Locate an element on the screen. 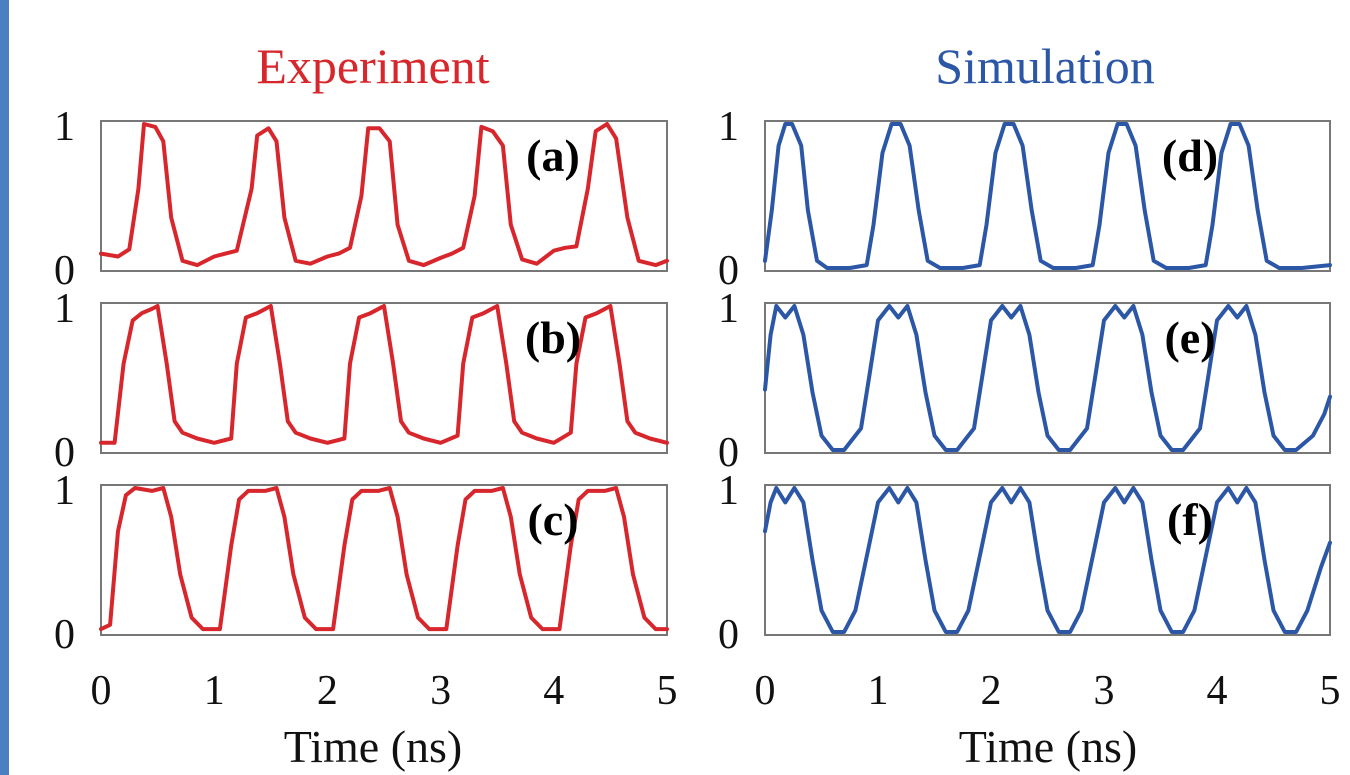  x-tick-label-simulation-5: 5 is located at coordinates (1330, 691).